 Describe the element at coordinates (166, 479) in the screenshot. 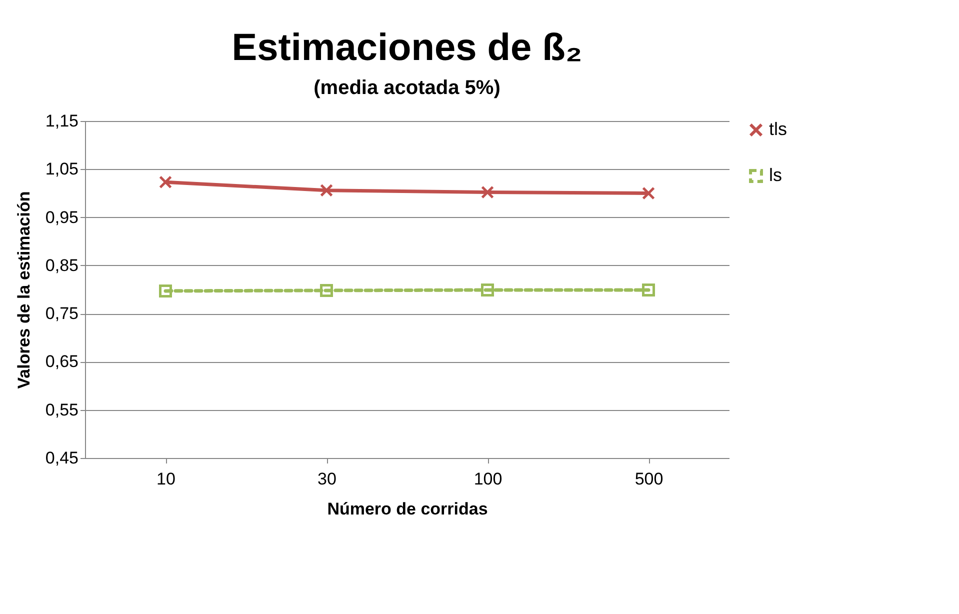

I see `x-tick-label: 10` at that location.